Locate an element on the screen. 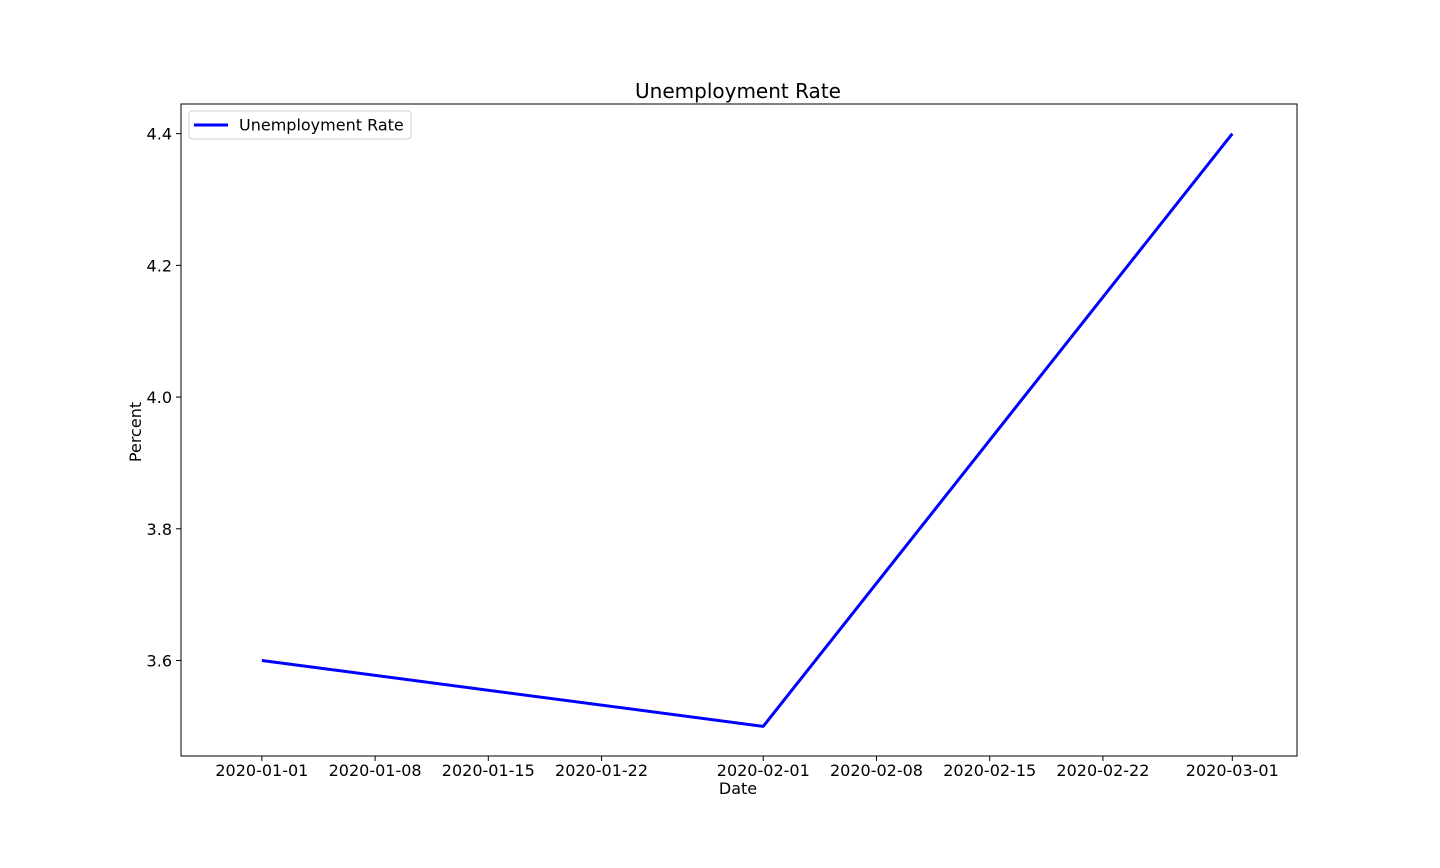 The width and height of the screenshot is (1440, 868). y-tick-label: 4.2 is located at coordinates (159, 265).